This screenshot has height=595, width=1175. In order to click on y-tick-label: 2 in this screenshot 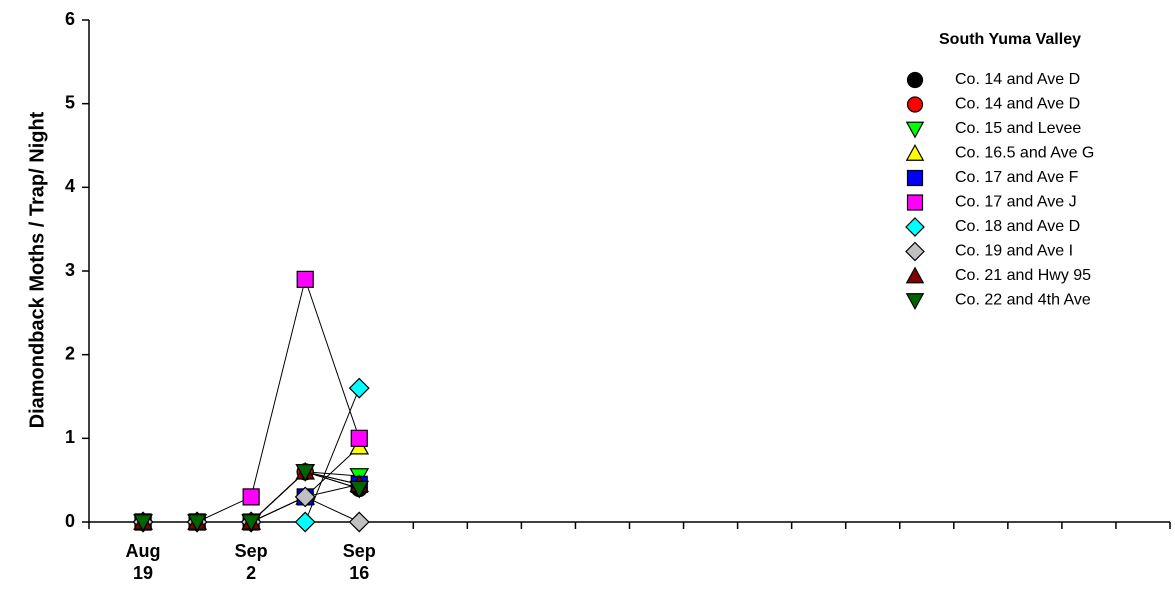, I will do `click(70, 353)`.